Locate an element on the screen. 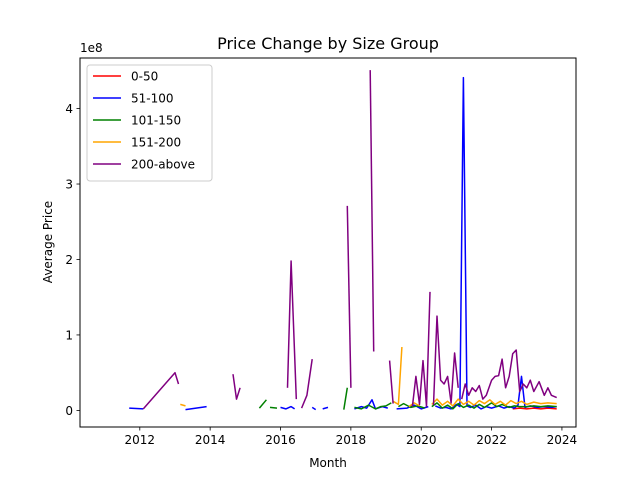 This screenshot has width=640, height=480. y-tick-label: 1 is located at coordinates (69, 335).